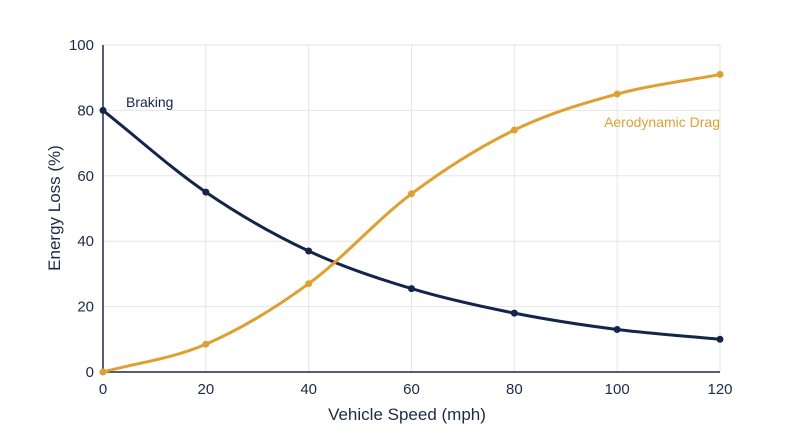 This screenshot has height=447, width=800. I want to click on x-axis-title: Vehicle Speed (mph), so click(407, 414).